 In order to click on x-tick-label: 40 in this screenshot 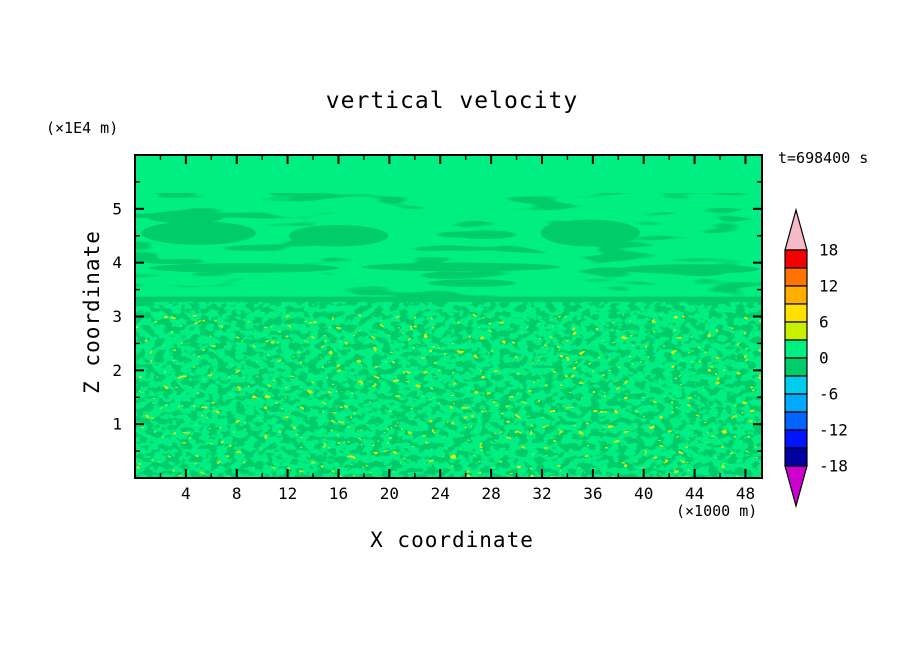, I will do `click(643, 493)`.